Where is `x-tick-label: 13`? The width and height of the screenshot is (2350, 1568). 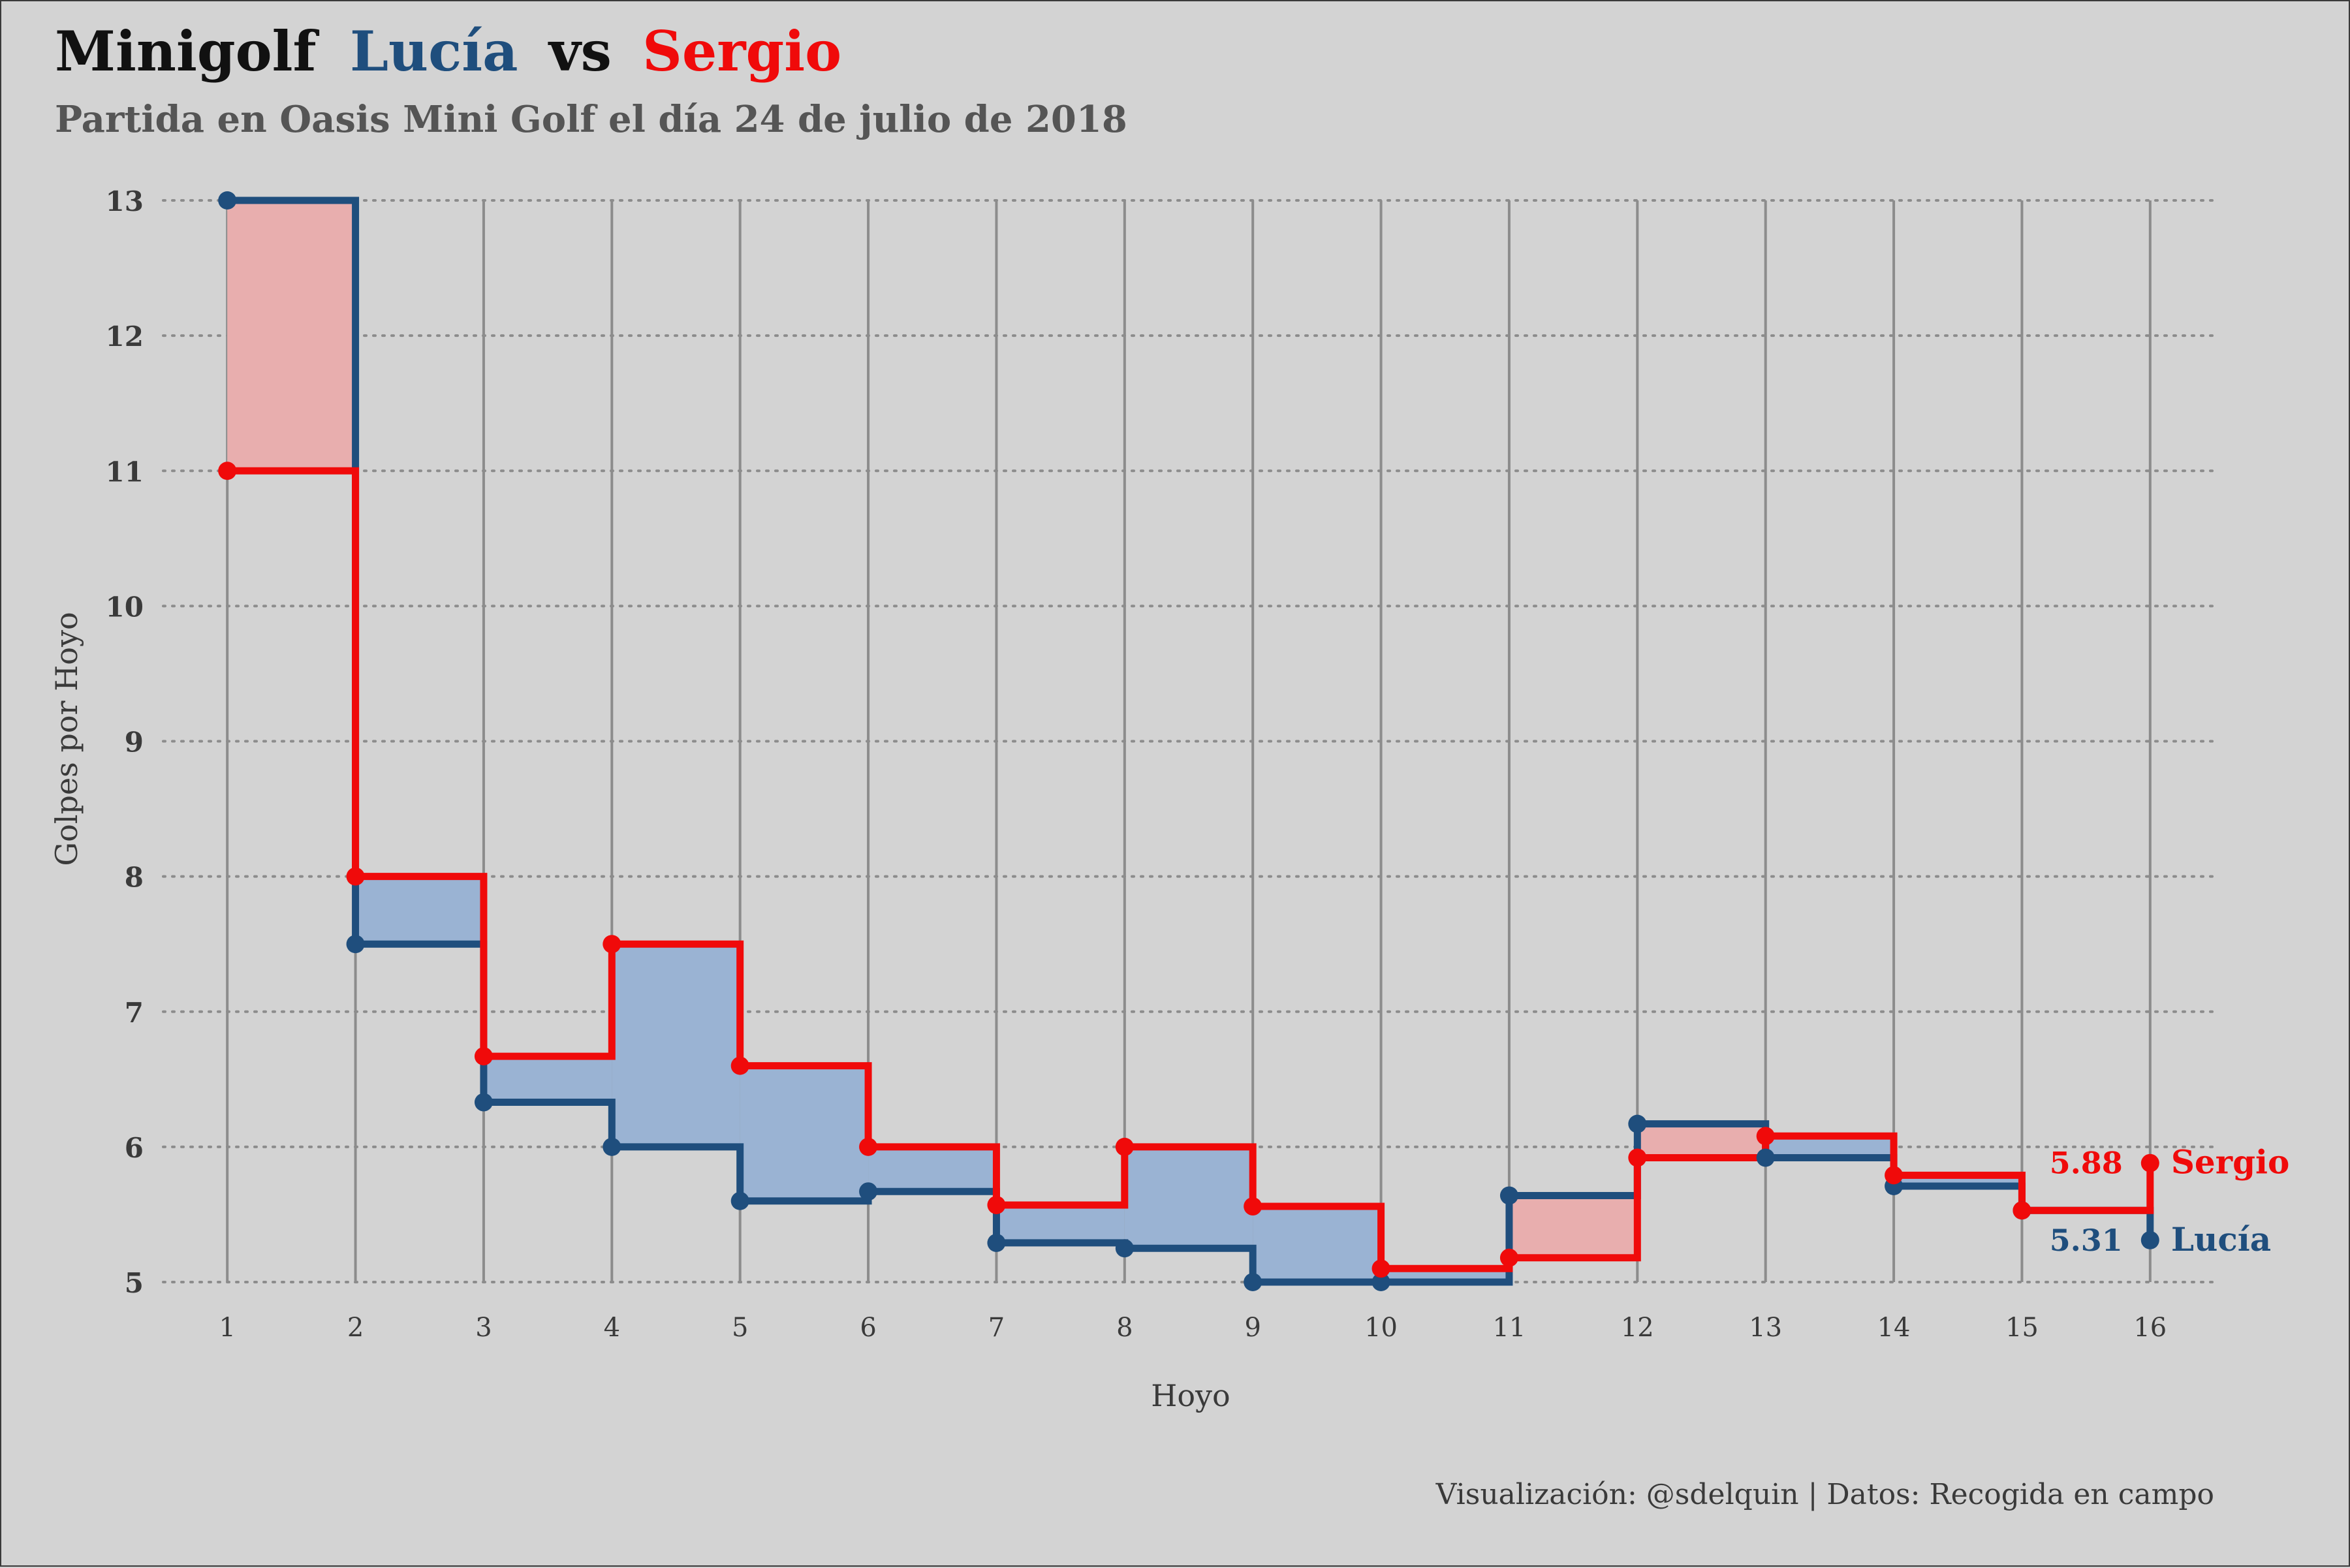
x-tick-label: 13 is located at coordinates (1765, 1328).